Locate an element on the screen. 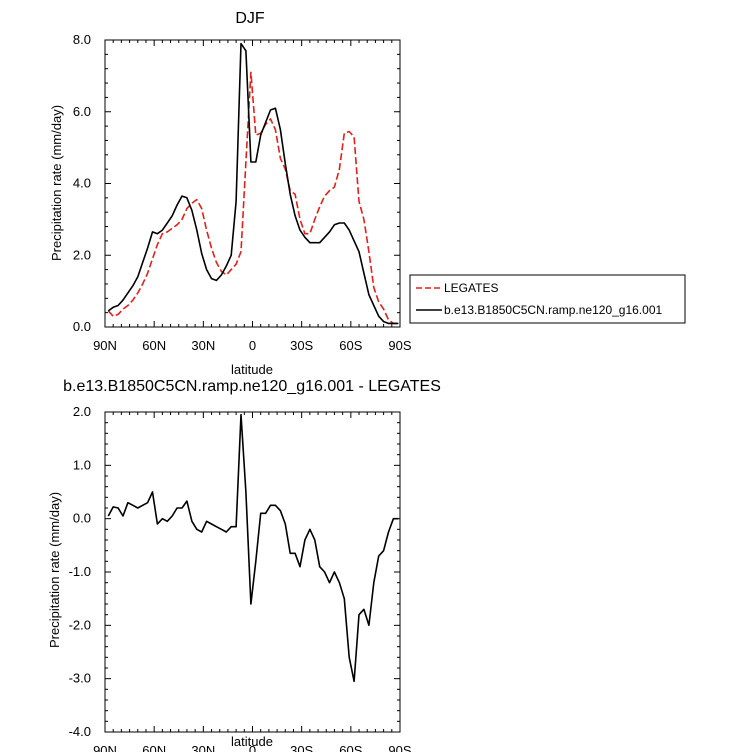  top-x-tick-label: 90N is located at coordinates (105, 345).